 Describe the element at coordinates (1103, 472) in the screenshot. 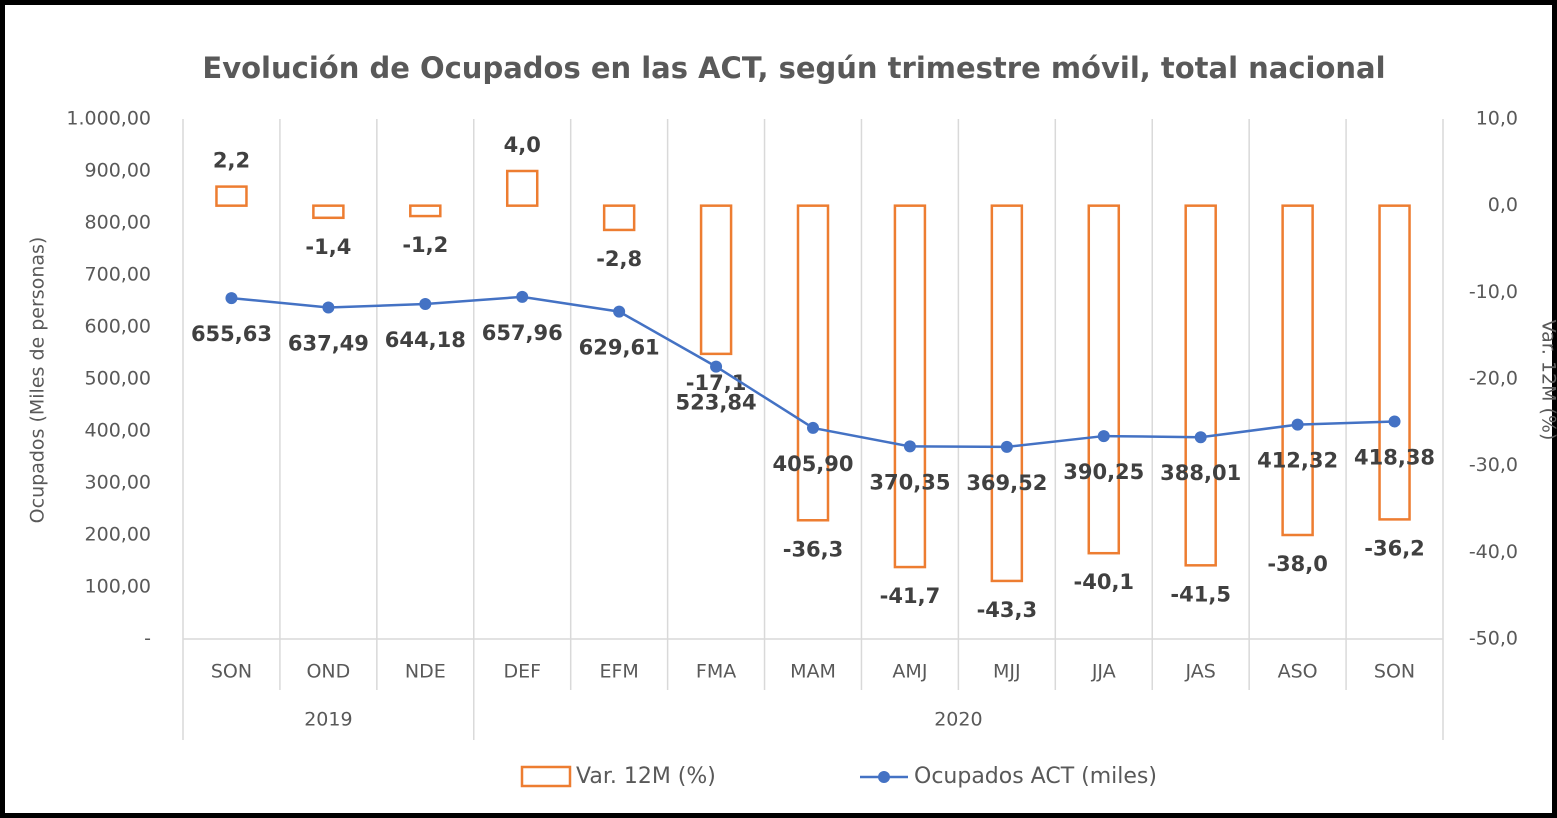

I see `data-label: 390,25` at that location.